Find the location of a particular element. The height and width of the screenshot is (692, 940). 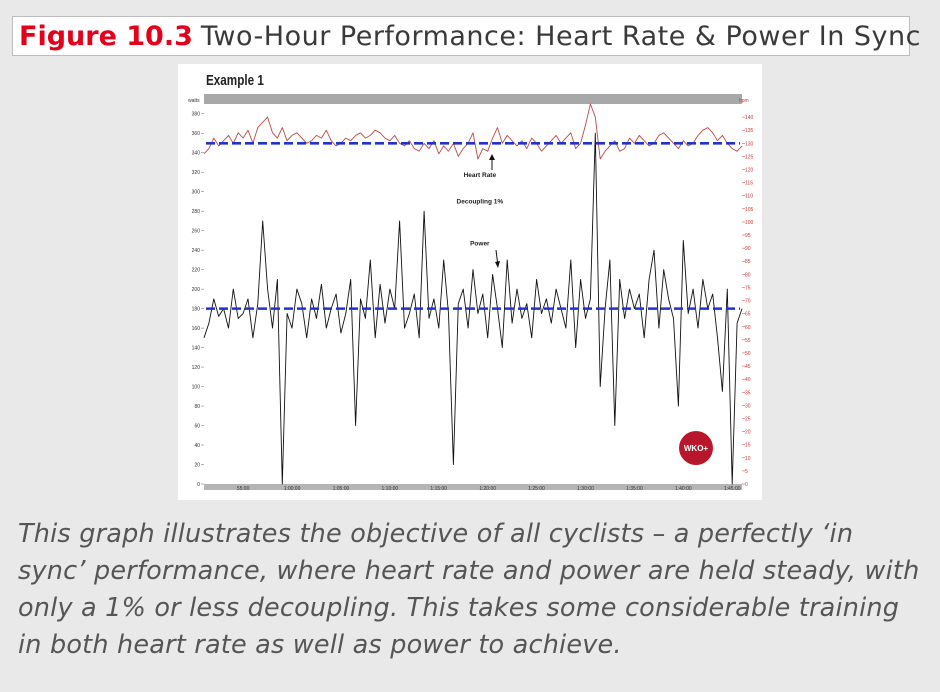

annotations: Heart Rate Decoupling 1% Power is located at coordinates (480, 211).